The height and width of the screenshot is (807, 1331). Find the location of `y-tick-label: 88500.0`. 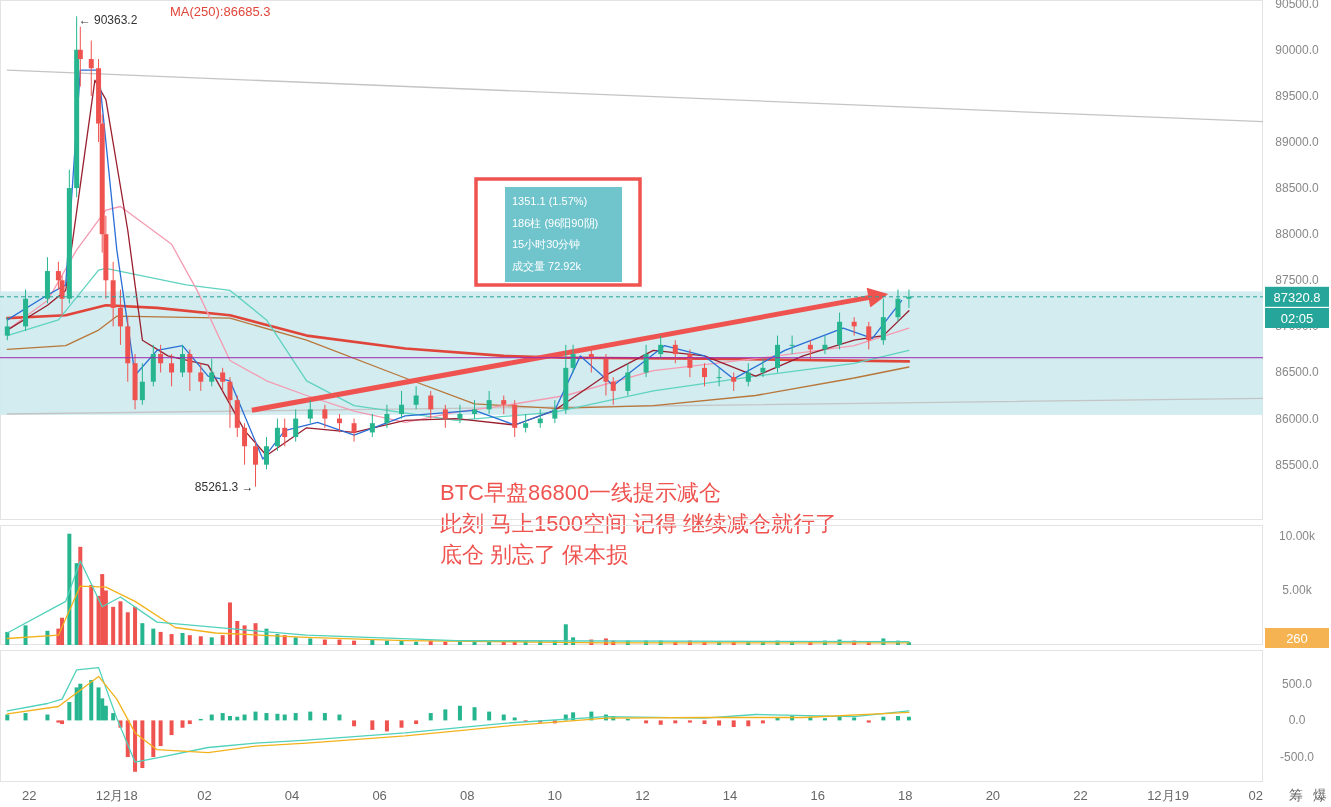

y-tick-label: 88500.0 is located at coordinates (1297, 188).